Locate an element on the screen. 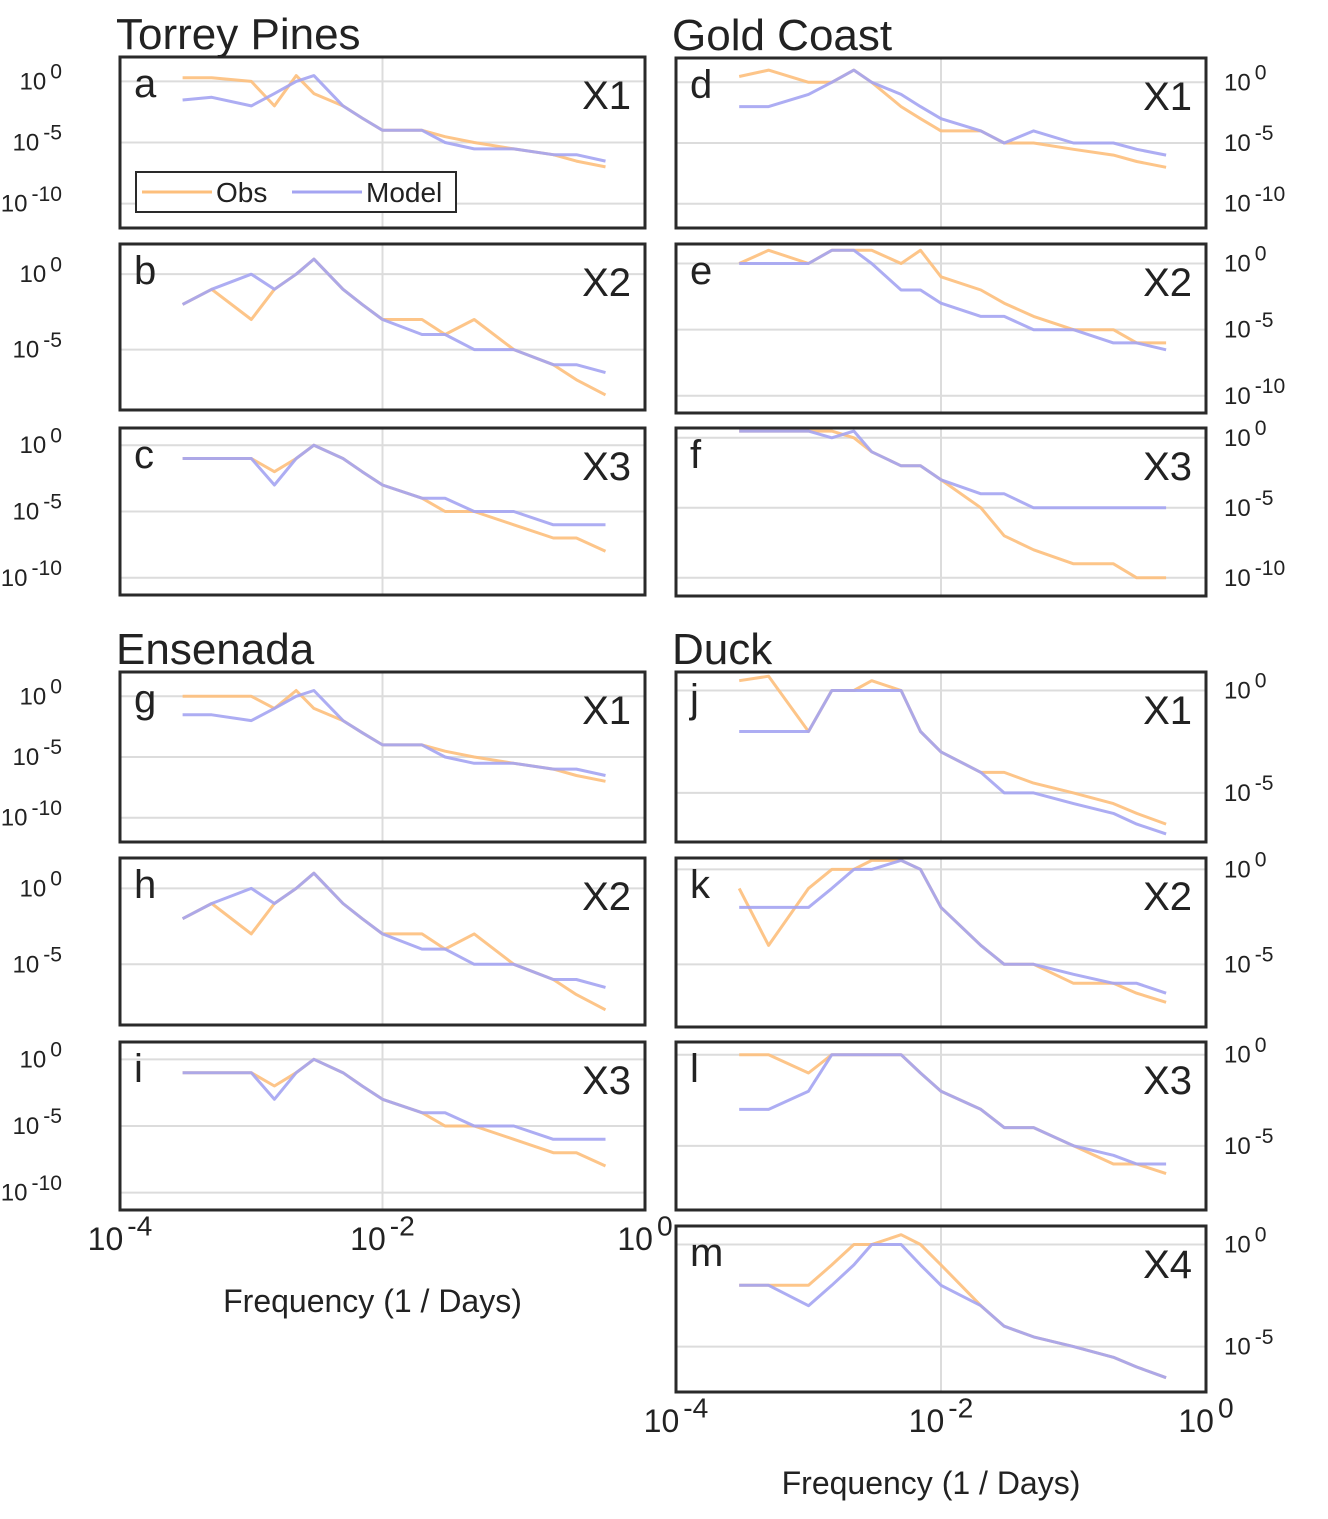 The height and width of the screenshot is (1519, 1328). panel-letter: m is located at coordinates (706, 1253).